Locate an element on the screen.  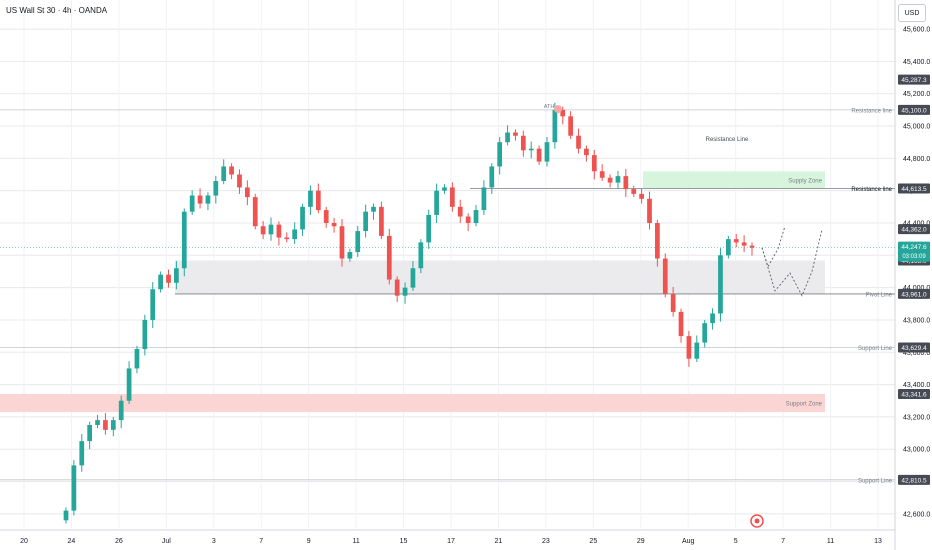
current-price-tag is located at coordinates (914, 251).